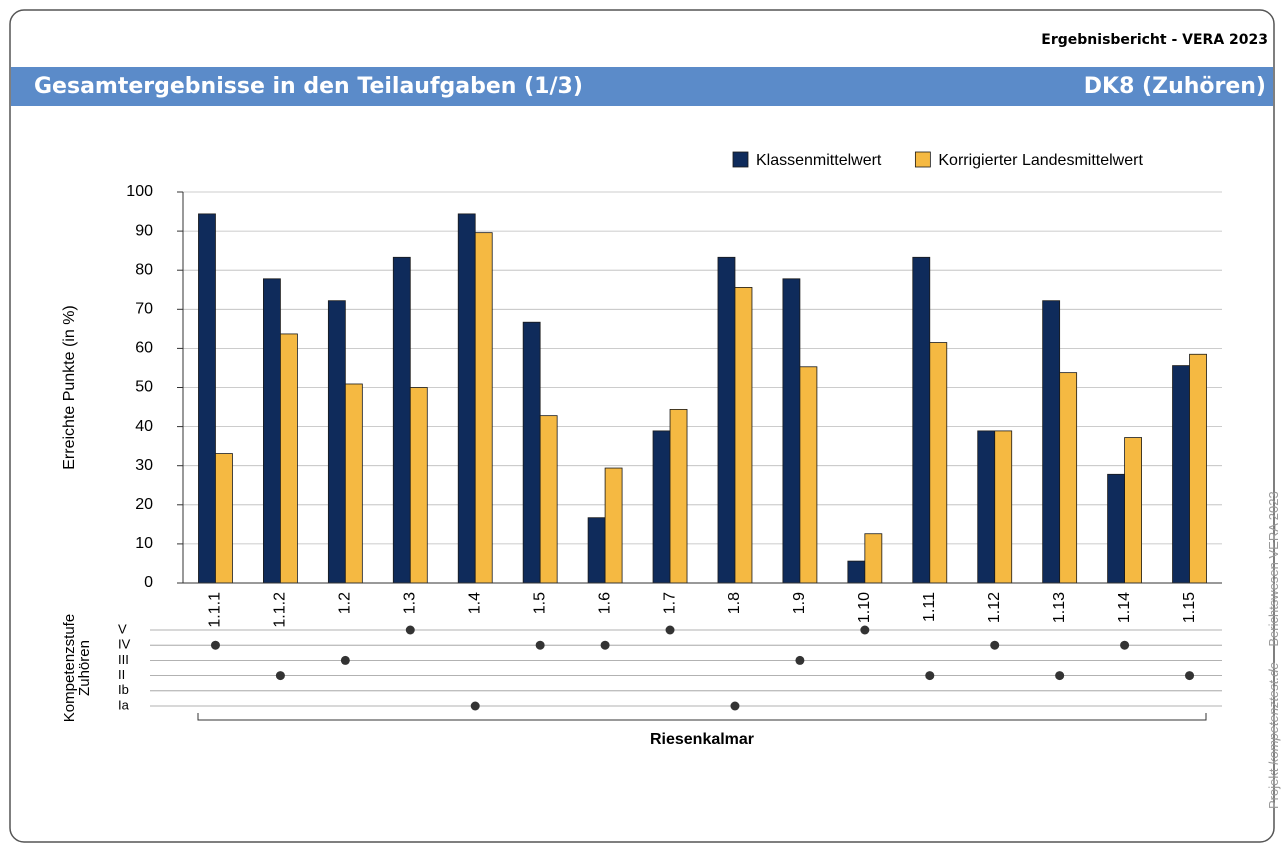 The image size is (1284, 845). What do you see at coordinates (144, 269) in the screenshot?
I see `y-tick-label: 80` at bounding box center [144, 269].